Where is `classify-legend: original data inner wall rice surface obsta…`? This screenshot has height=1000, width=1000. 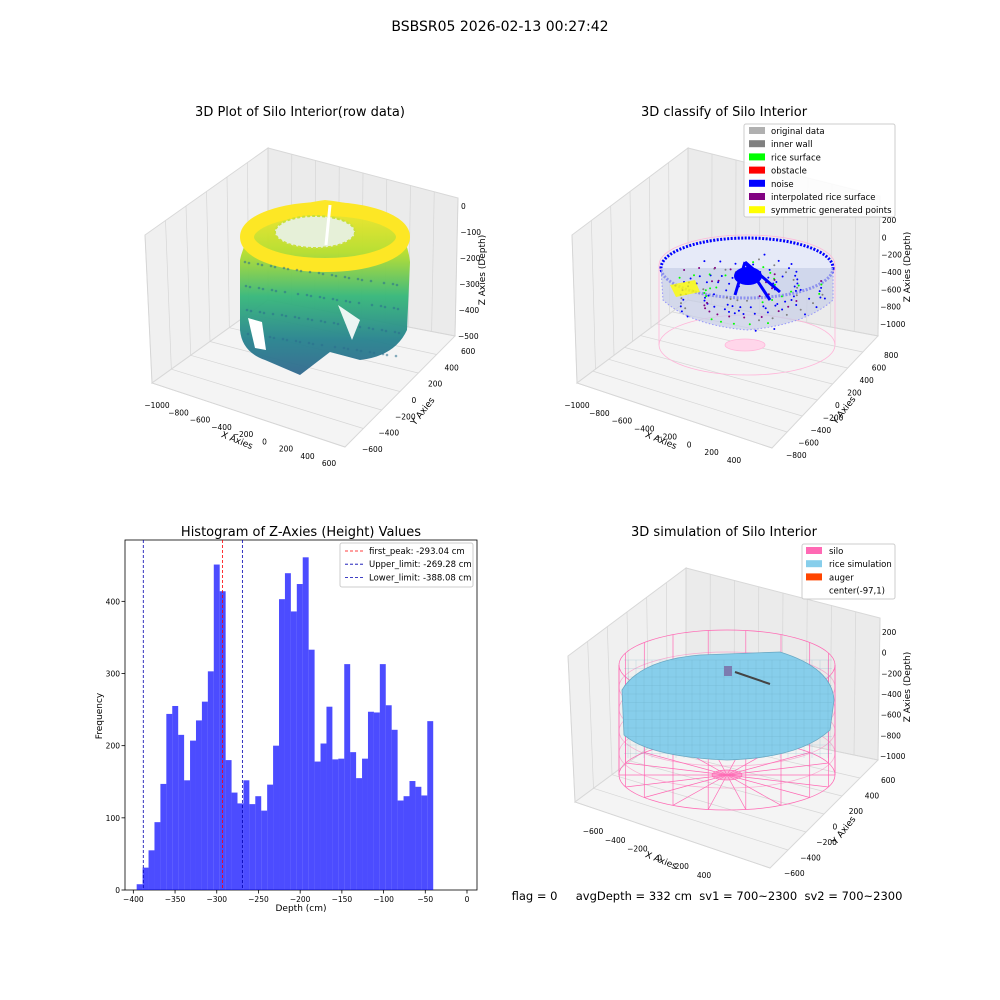 classify-legend: original data inner wall rice surface obsta… is located at coordinates (819, 170).